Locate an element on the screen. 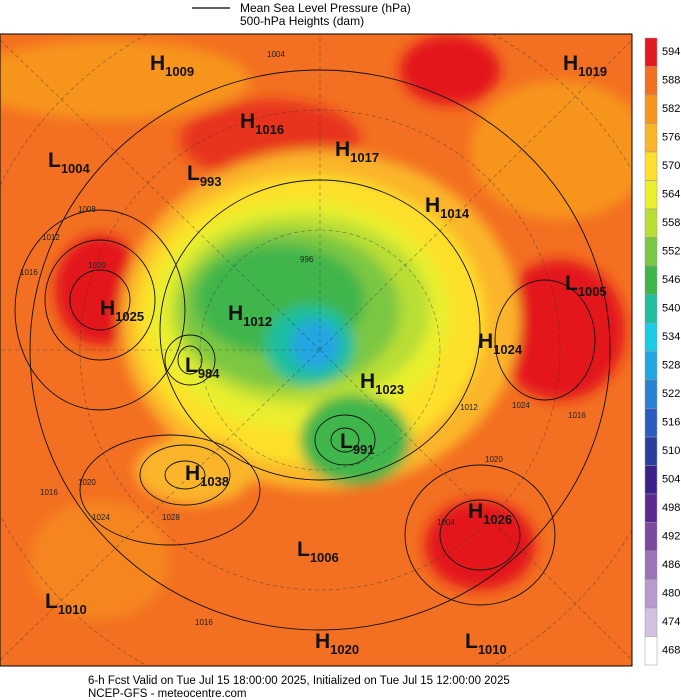 This screenshot has height=700, width=681. colorbar-label: 486 is located at coordinates (671, 565).